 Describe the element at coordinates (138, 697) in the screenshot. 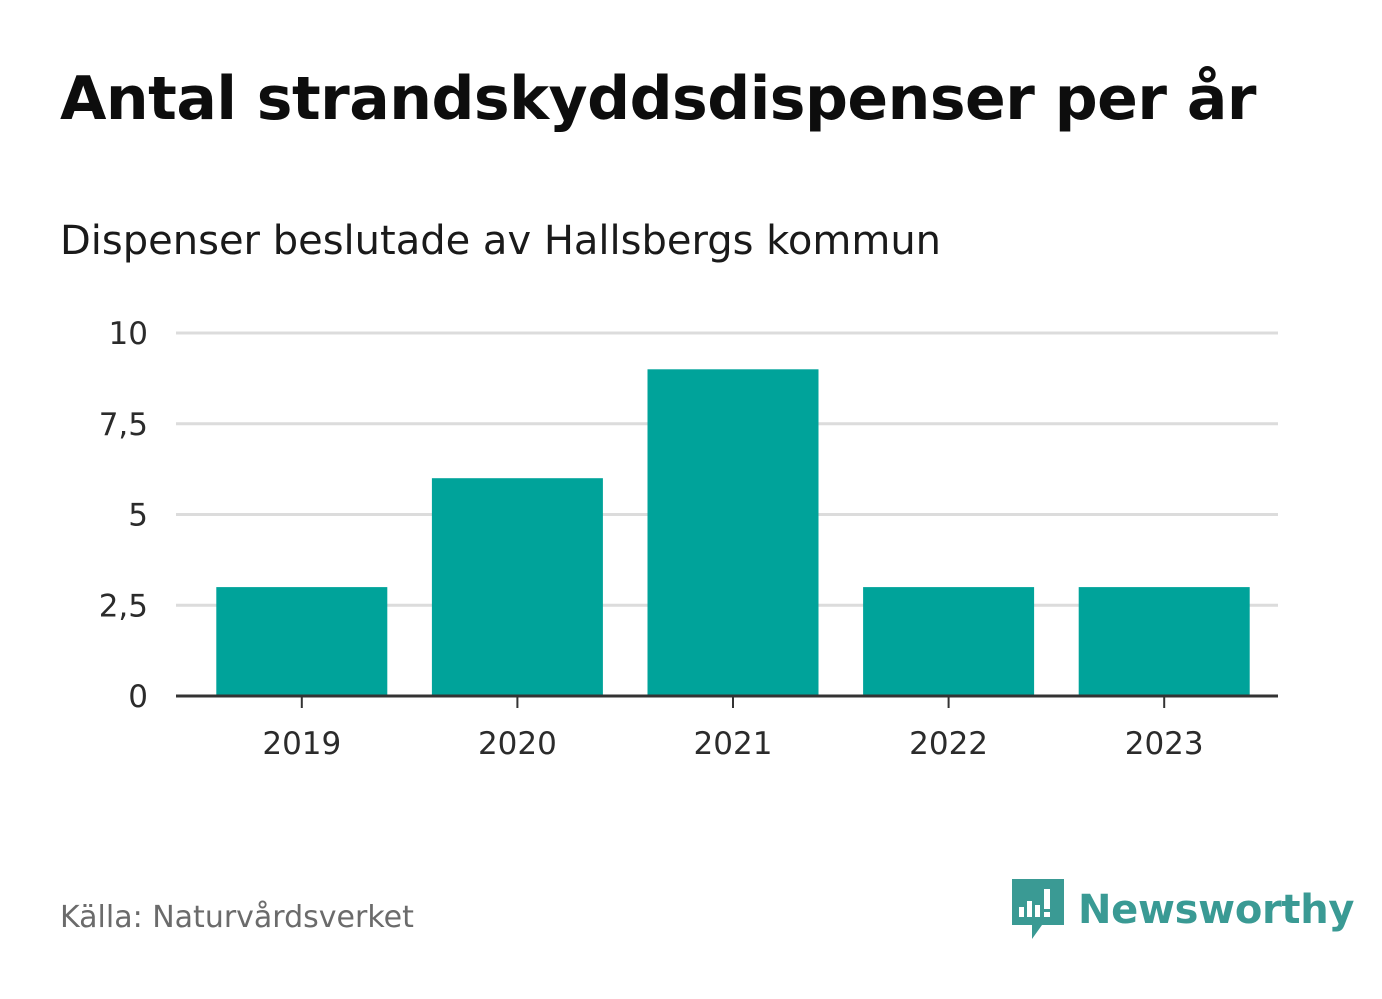

I see `y-tick-label: 0` at that location.